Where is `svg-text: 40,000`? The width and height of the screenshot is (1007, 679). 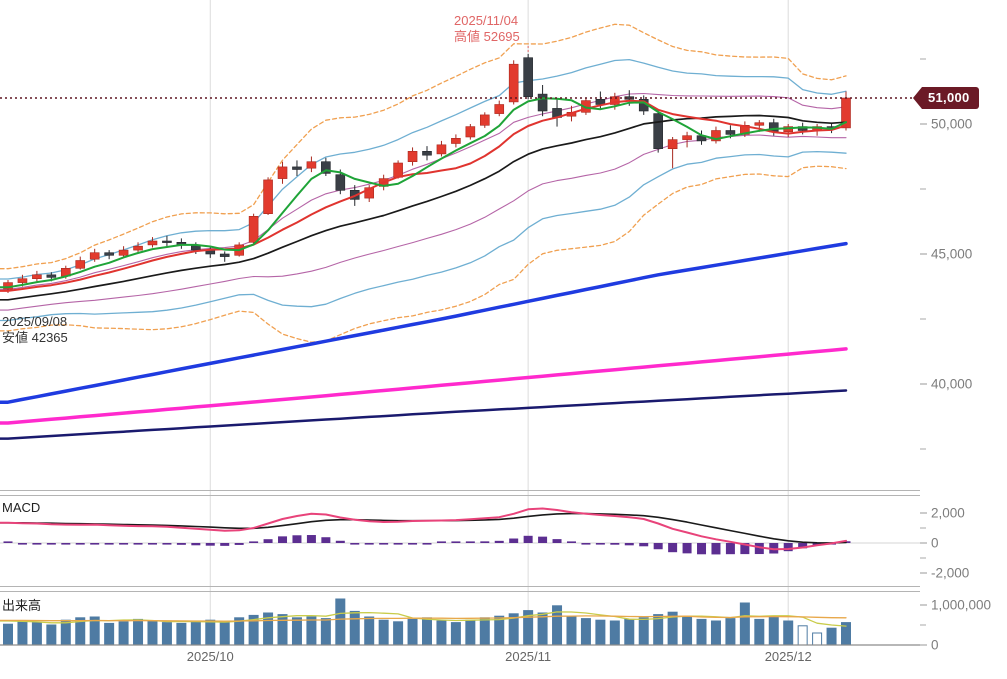 svg-text: 40,000 is located at coordinates (951, 384).